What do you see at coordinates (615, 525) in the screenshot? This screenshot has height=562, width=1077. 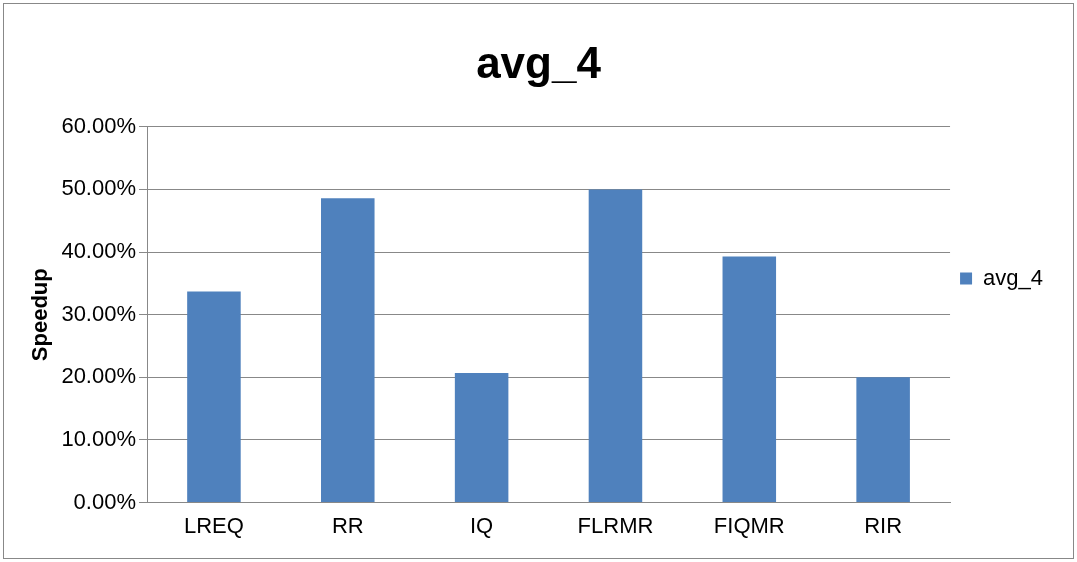 I see `x-tick-label: FLRMR` at bounding box center [615, 525].